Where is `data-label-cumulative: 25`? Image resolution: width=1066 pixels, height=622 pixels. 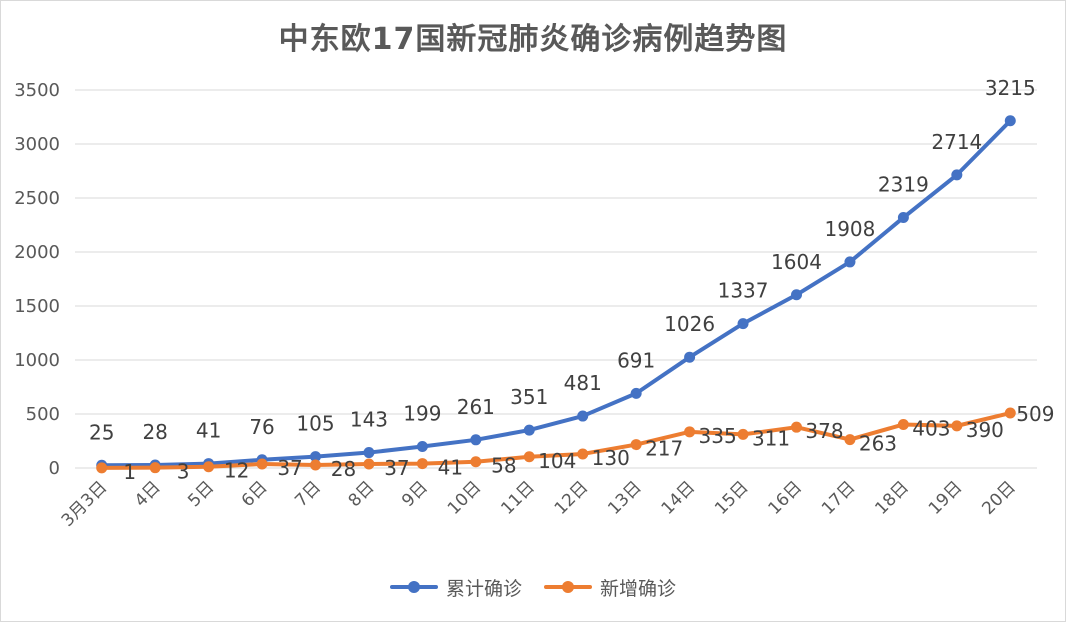
data-label-cumulative: 25 is located at coordinates (101, 432).